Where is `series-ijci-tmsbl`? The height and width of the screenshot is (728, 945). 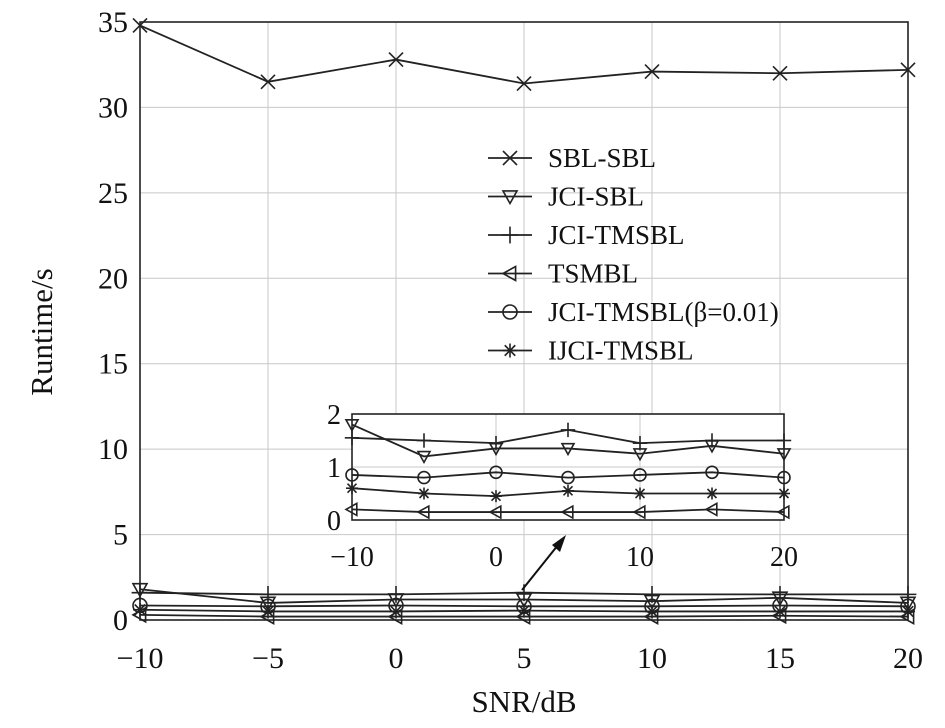
series-ijci-tmsbl is located at coordinates (524, 610).